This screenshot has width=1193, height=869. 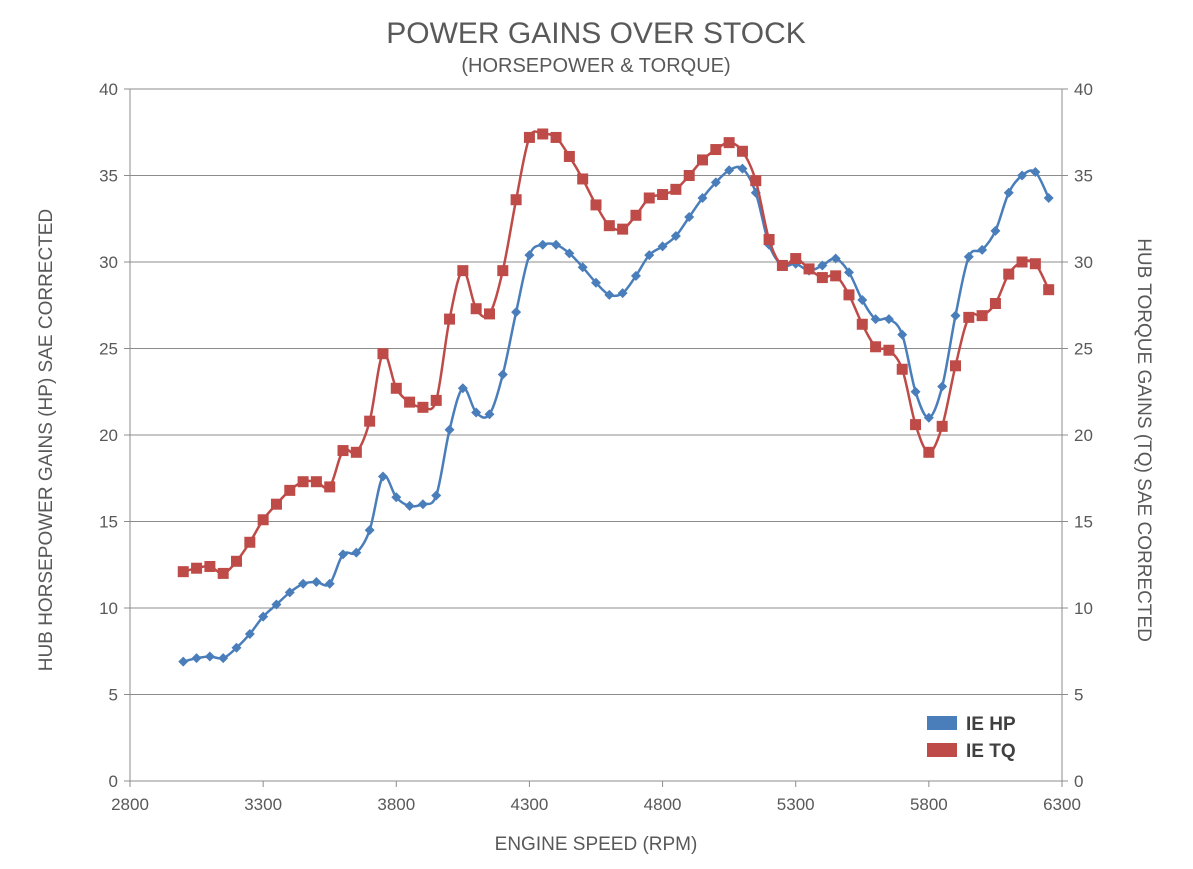 What do you see at coordinates (108, 262) in the screenshot?
I see `y-tick-label-left: 30` at bounding box center [108, 262].